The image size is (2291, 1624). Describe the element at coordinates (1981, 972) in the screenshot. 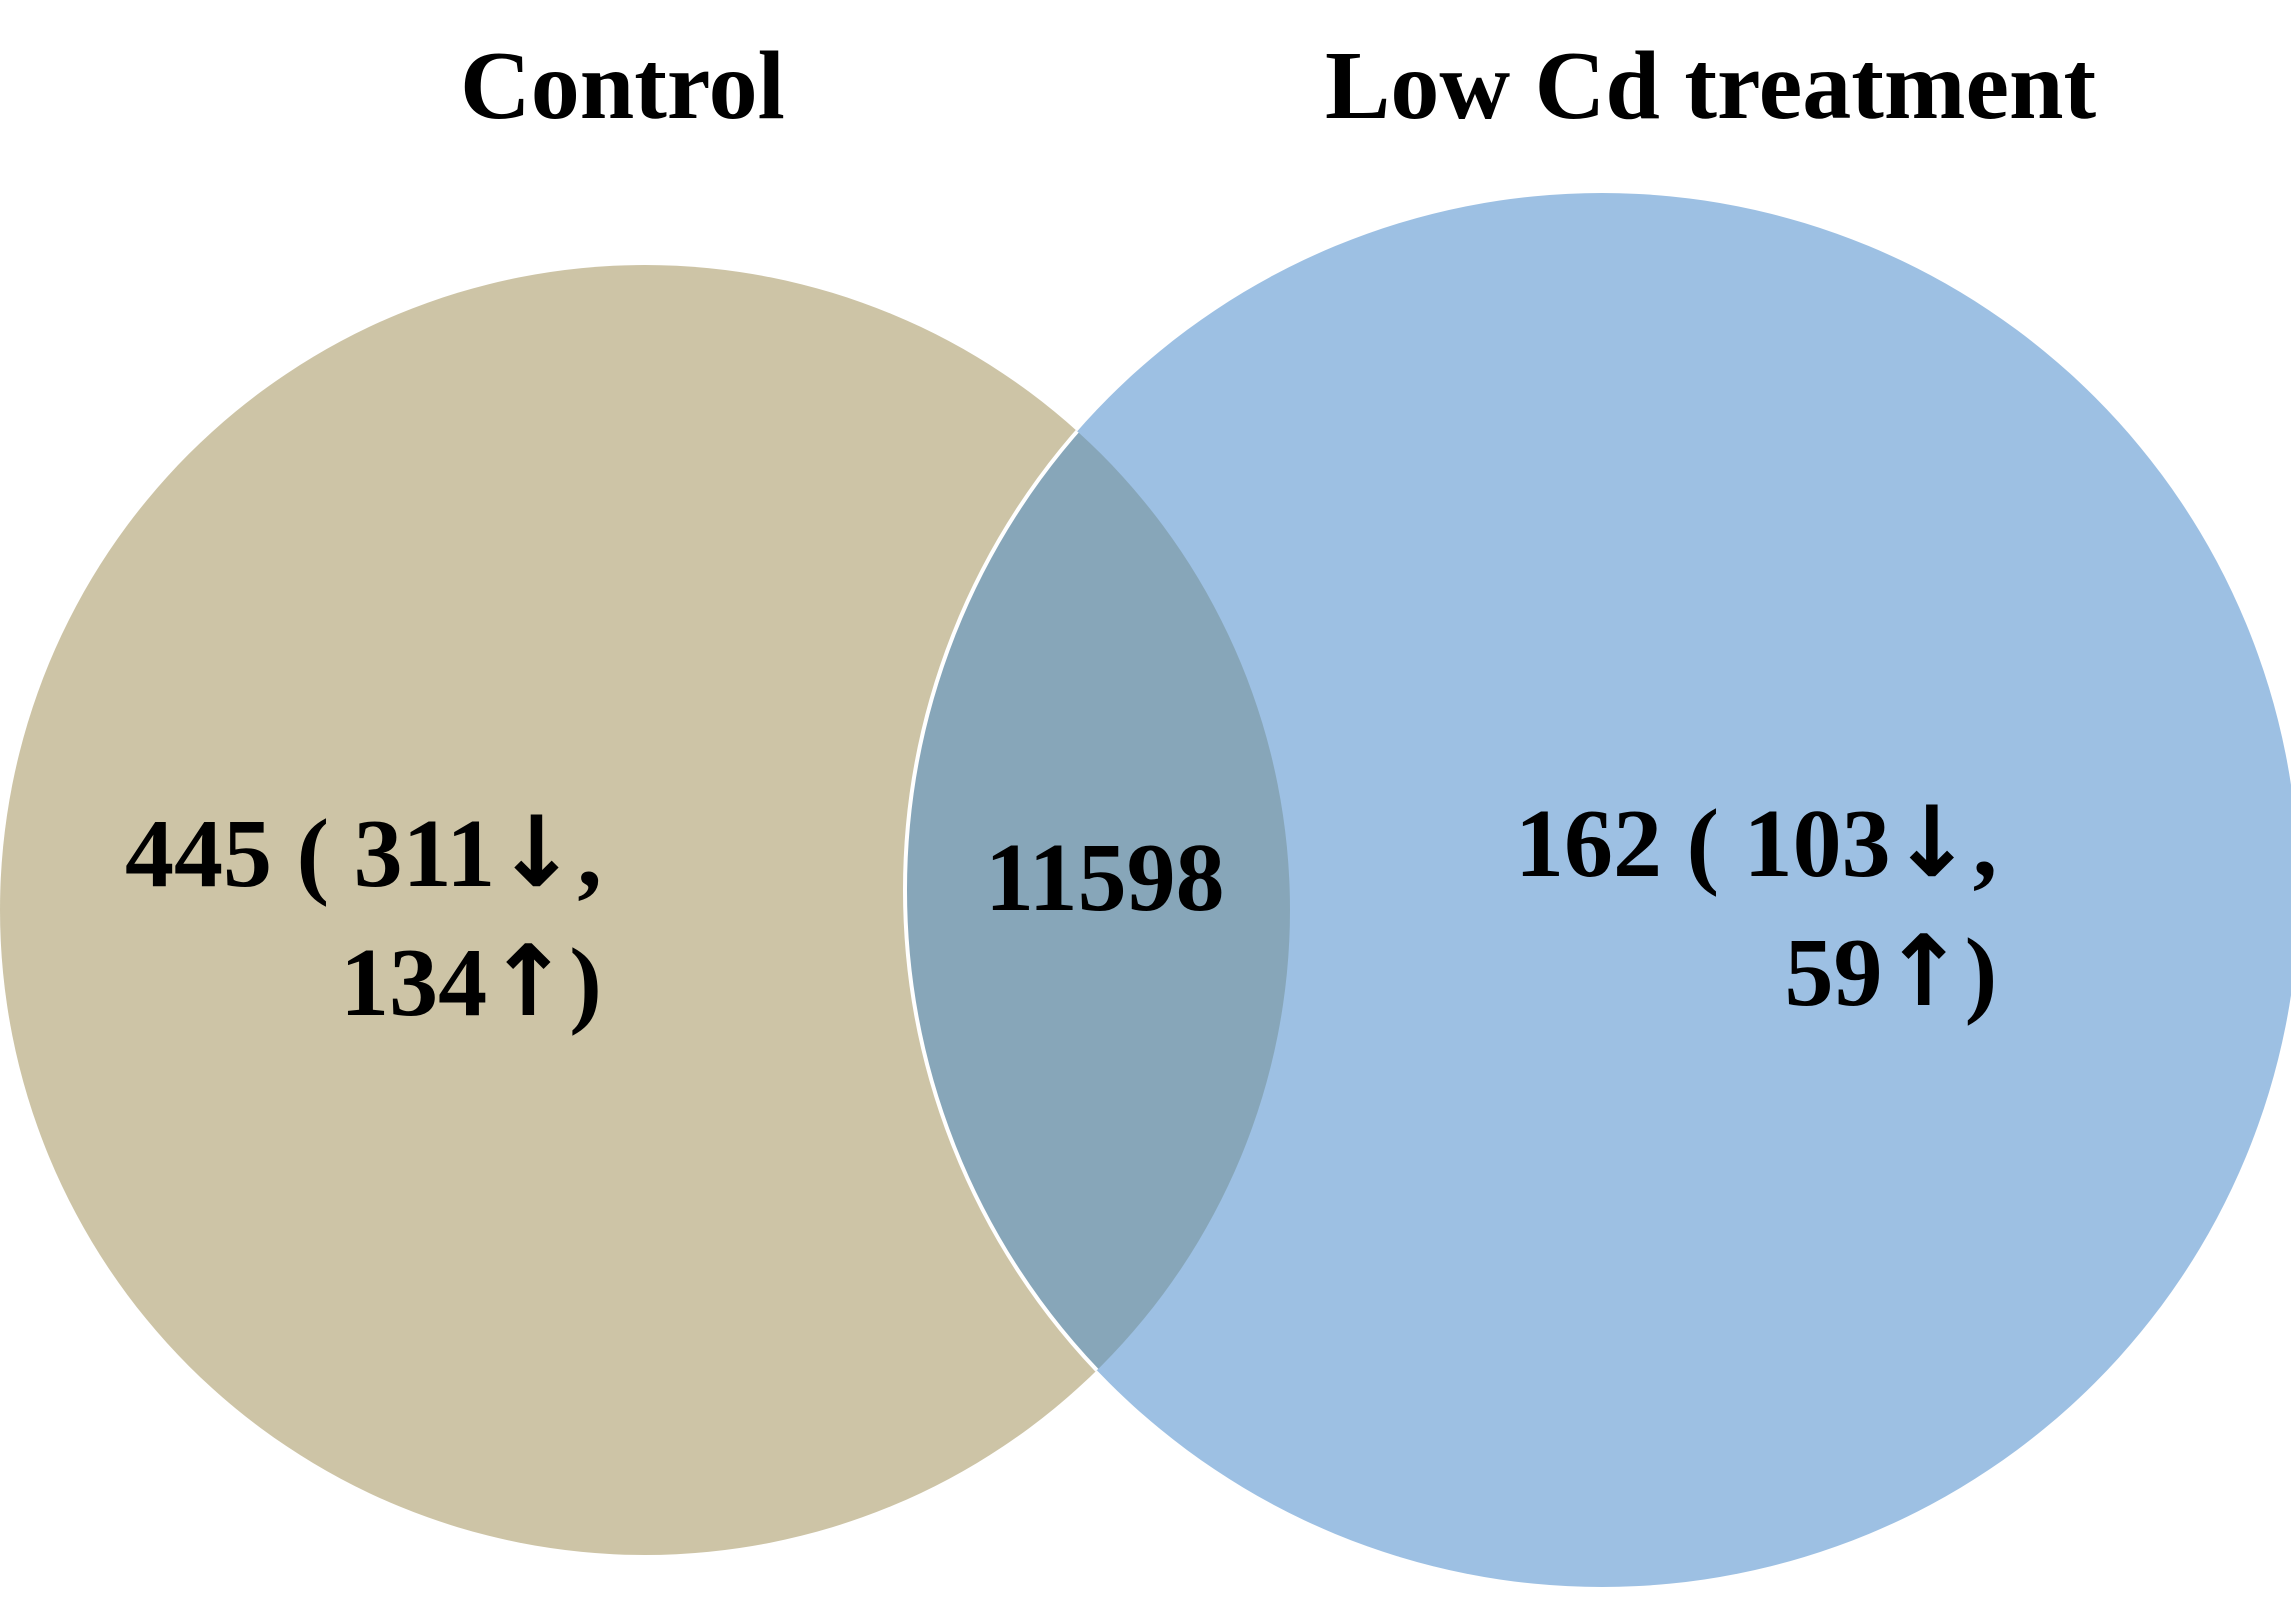

I see `low-cd-only-close-paren: )` at that location.